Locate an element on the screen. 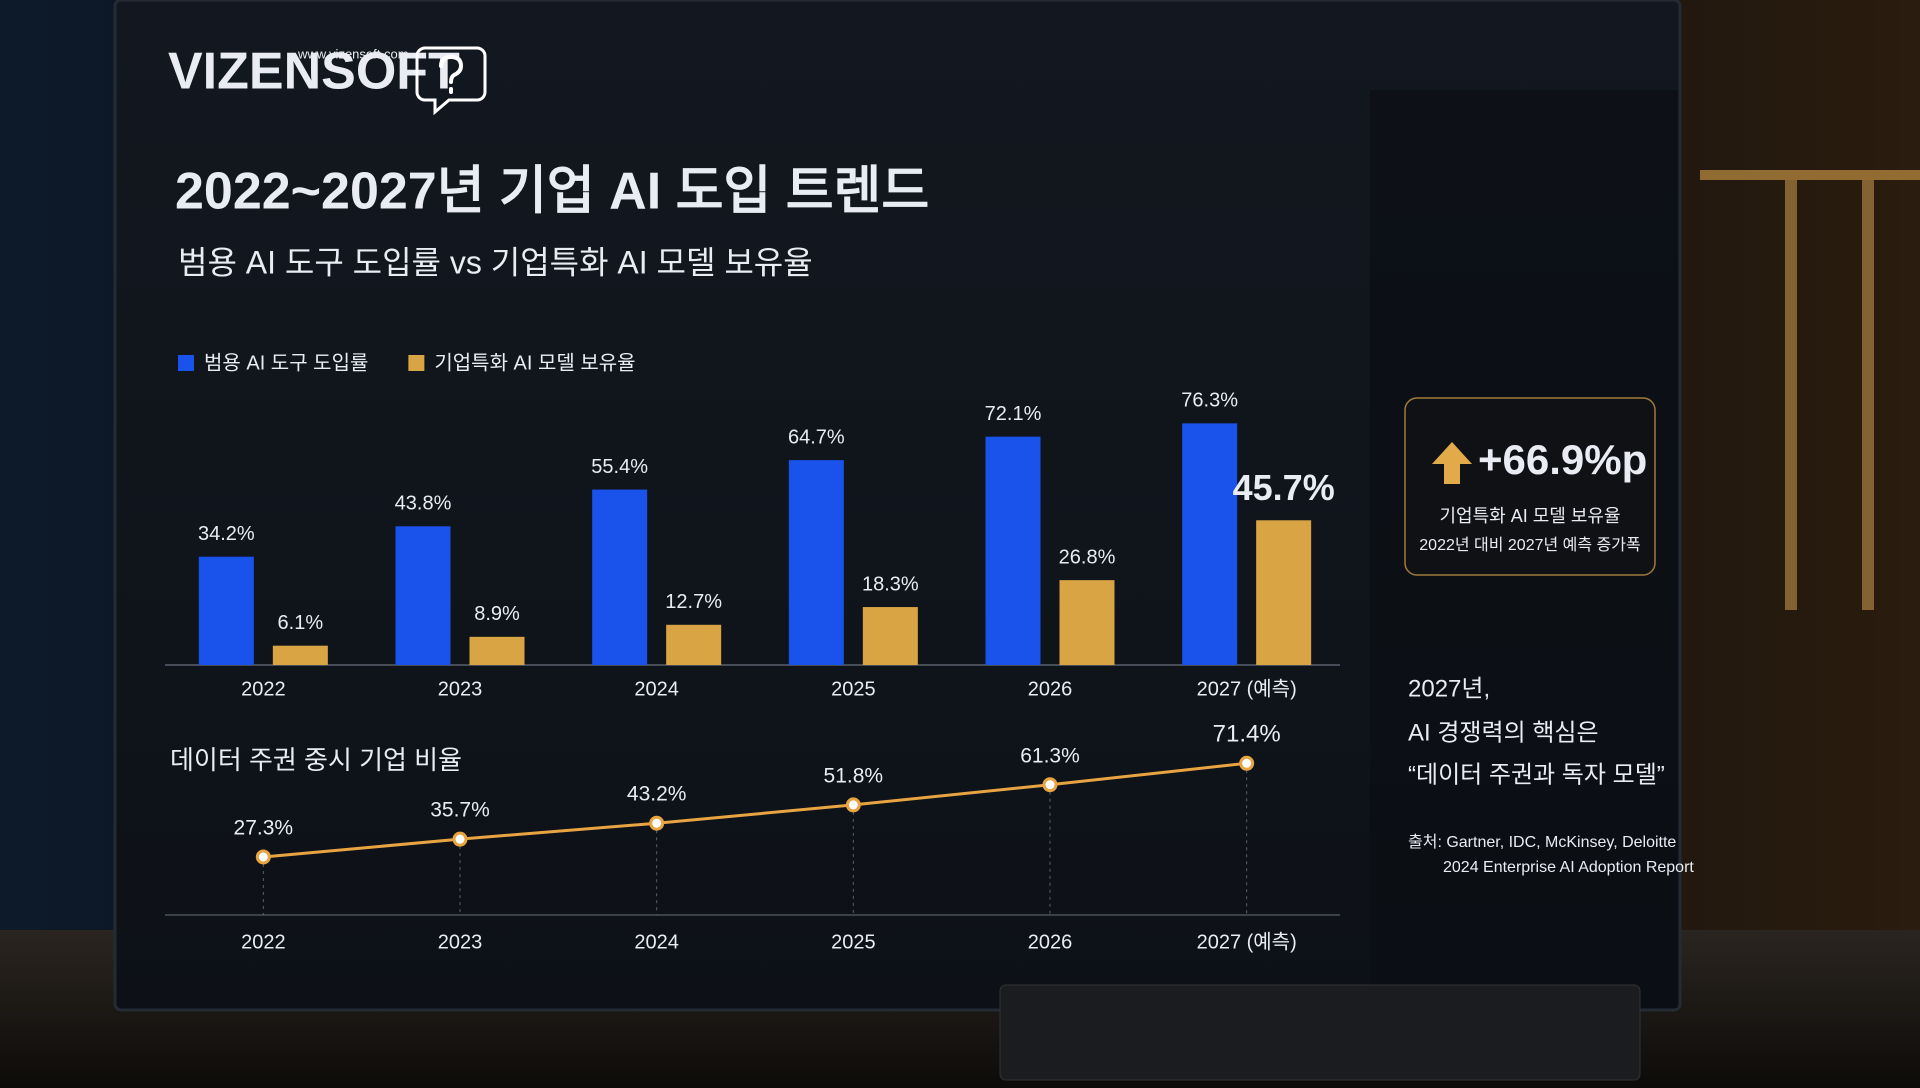  line-chart-title: 데이터 주권 중시 기업 비율 is located at coordinates (316, 760).